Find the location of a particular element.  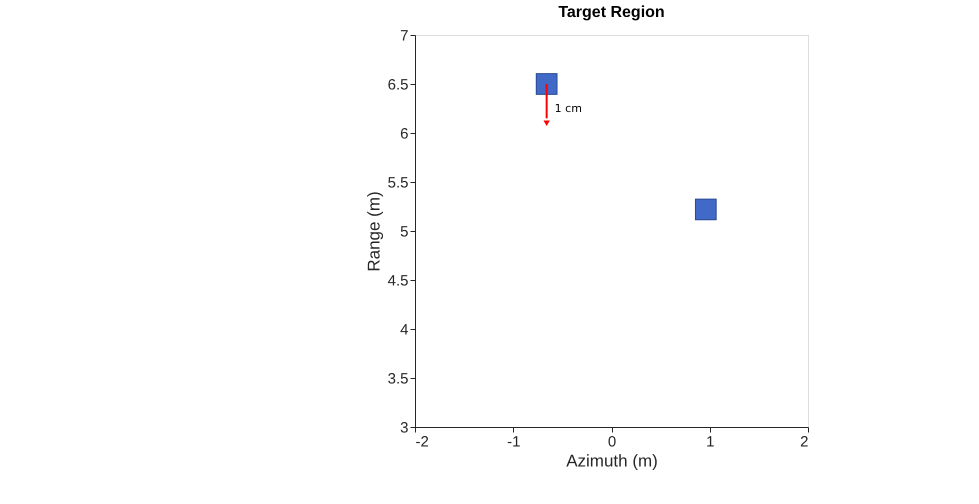

y-tick-label: 7 is located at coordinates (404, 36).